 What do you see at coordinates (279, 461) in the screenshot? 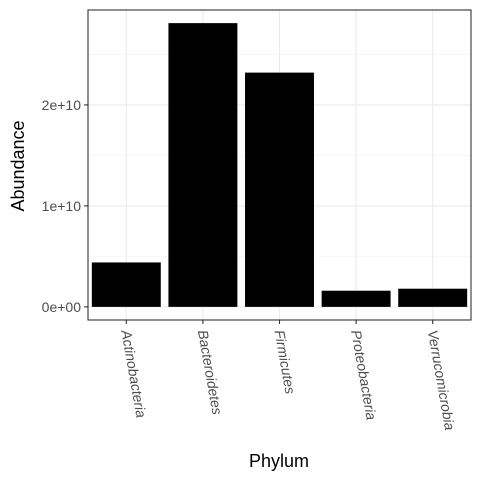
I see `x-axis-title: Phylum` at bounding box center [279, 461].